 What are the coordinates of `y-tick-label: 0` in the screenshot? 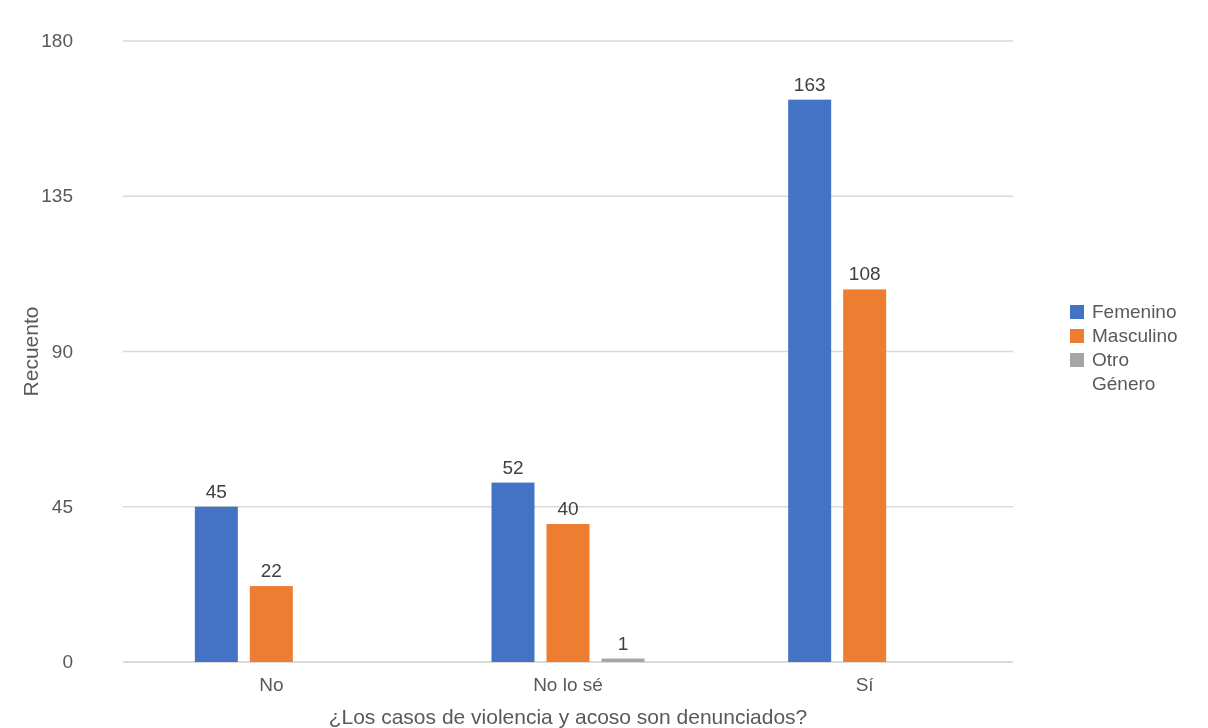 It's located at (67, 661).